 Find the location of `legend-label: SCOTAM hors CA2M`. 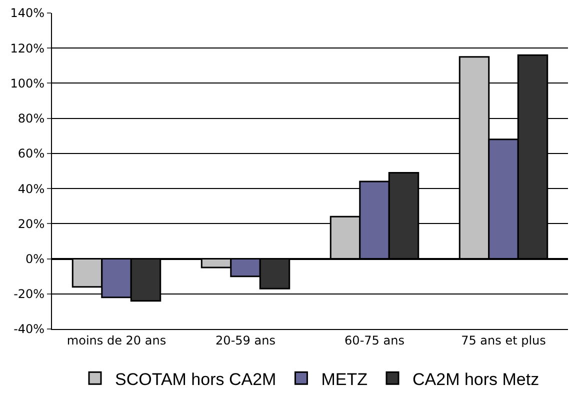

legend-label: SCOTAM hors CA2M is located at coordinates (195, 379).